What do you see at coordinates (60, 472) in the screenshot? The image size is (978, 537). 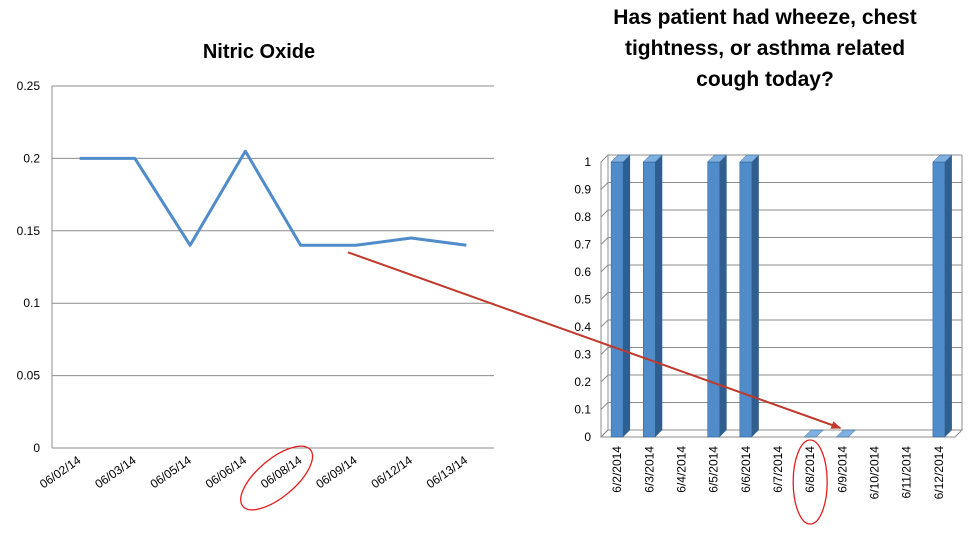 I see `line-chart-x-tick: 06/02/14` at bounding box center [60, 472].